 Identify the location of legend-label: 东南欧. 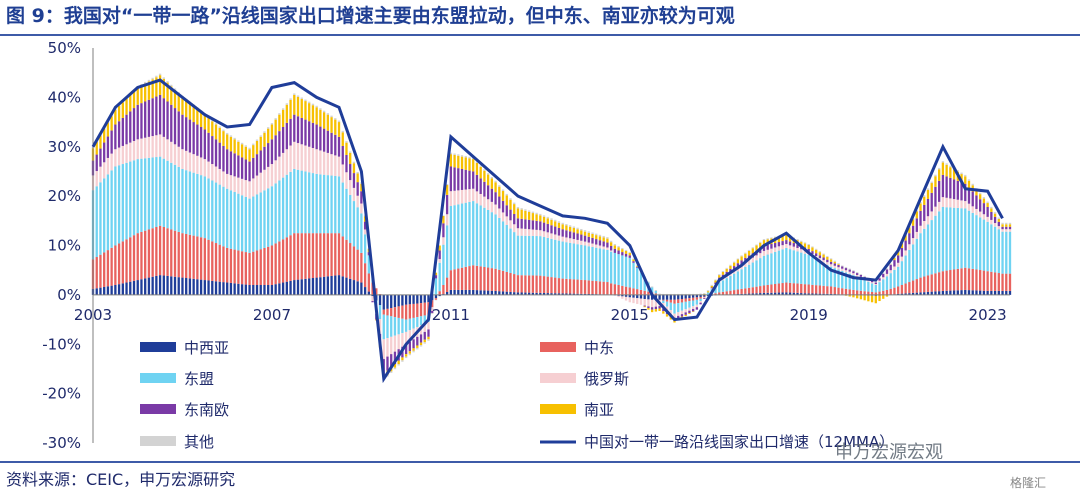
(206, 410).